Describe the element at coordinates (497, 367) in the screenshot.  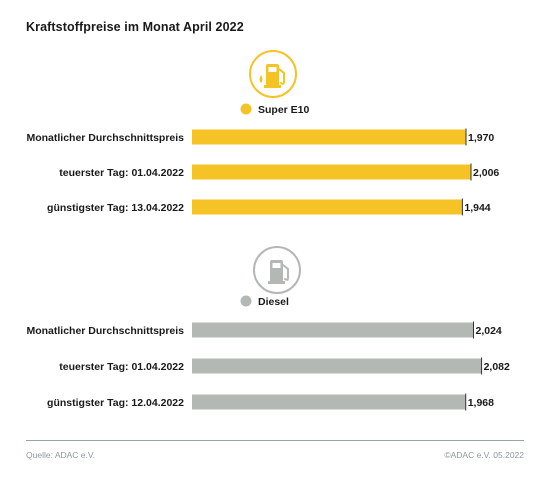
I see `data-label: 2,082` at that location.